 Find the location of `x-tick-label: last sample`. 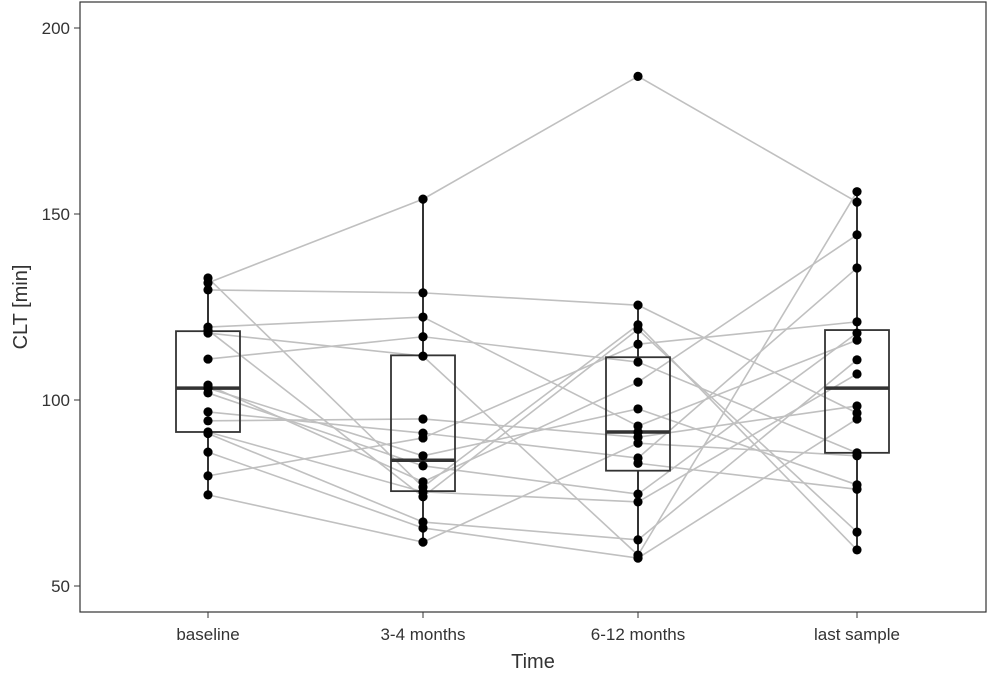

x-tick-label: last sample is located at coordinates (857, 634).